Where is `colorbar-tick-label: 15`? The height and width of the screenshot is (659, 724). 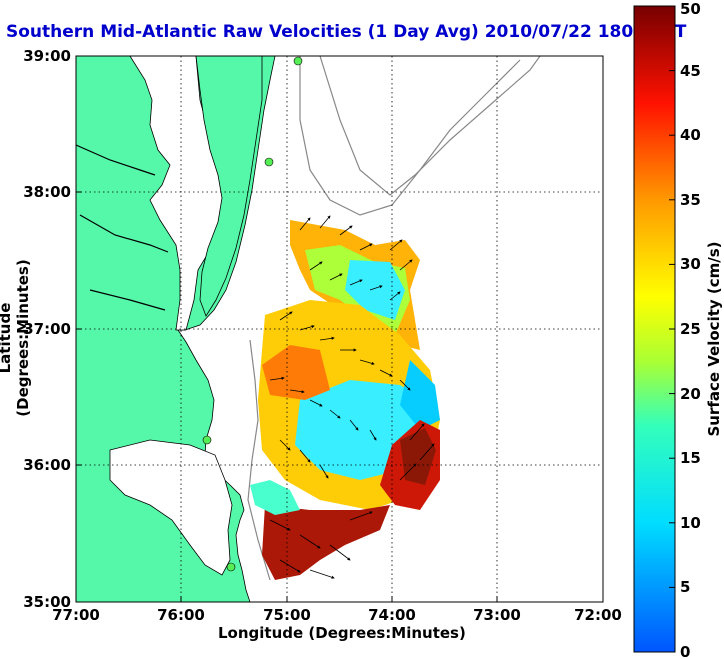
colorbar-tick-label: 15 is located at coordinates (690, 458).